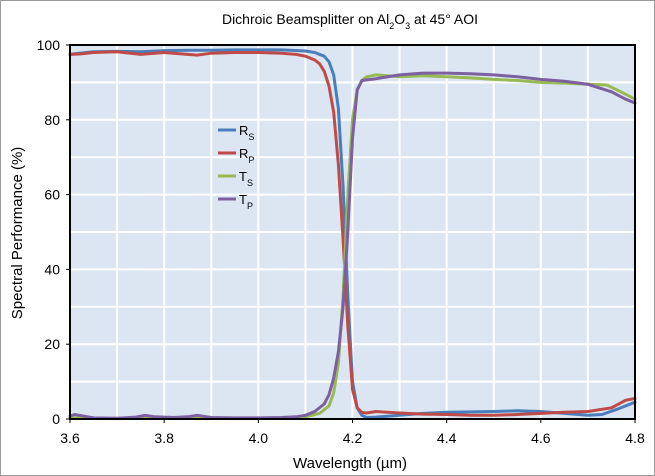 The width and height of the screenshot is (655, 476). I want to click on y-axis-title: Spectral Performance (%), so click(17, 233).